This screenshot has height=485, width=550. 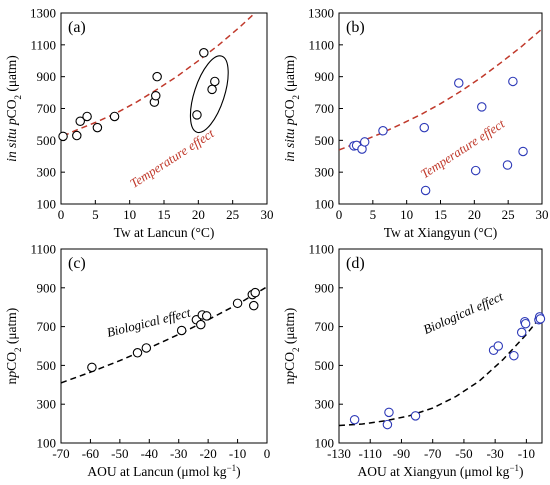 What do you see at coordinates (339, 453) in the screenshot?
I see `x-tick-label: -130` at bounding box center [339, 453].